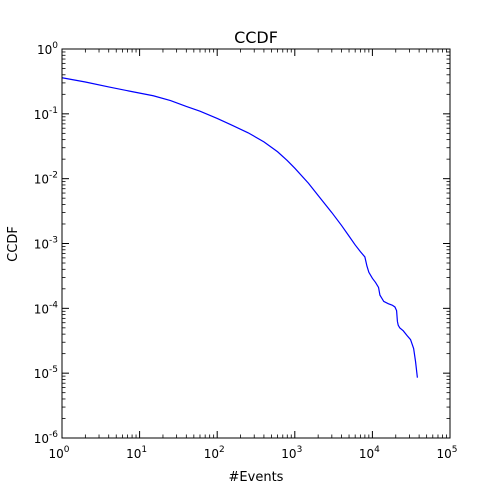  What do you see at coordinates (136, 453) in the screenshot?
I see `x-tick-label: 10¹` at bounding box center [136, 453].